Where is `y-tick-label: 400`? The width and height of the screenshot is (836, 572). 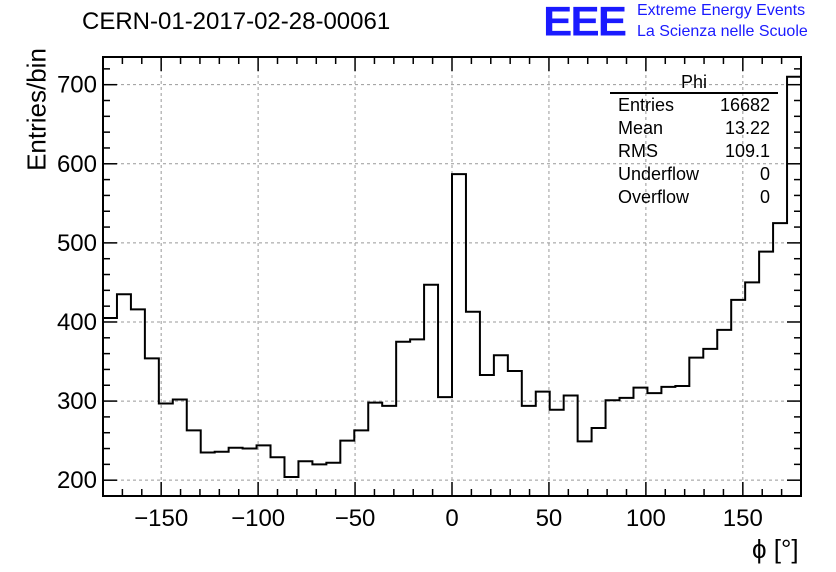 y-tick-label: 400 is located at coordinates (77, 322).